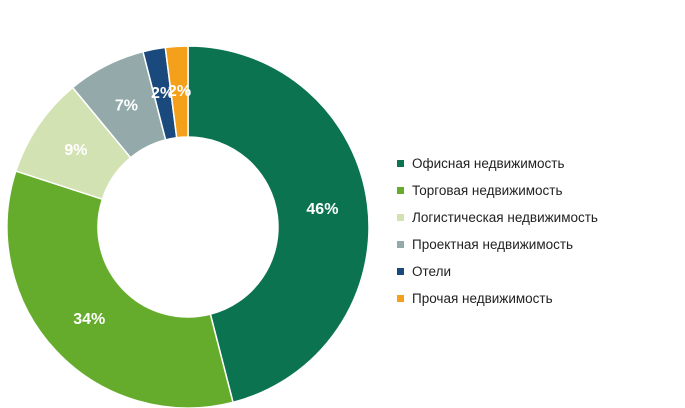  What do you see at coordinates (488, 163) in the screenshot?
I see `legend-label: Офисная недвижимость` at bounding box center [488, 163].